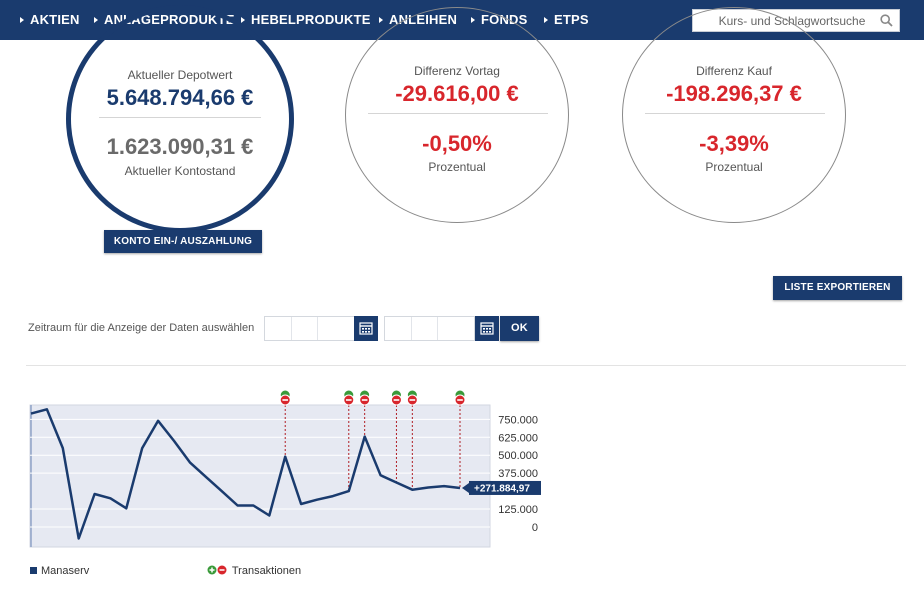  I want to click on date-from-month, so click(305, 328).